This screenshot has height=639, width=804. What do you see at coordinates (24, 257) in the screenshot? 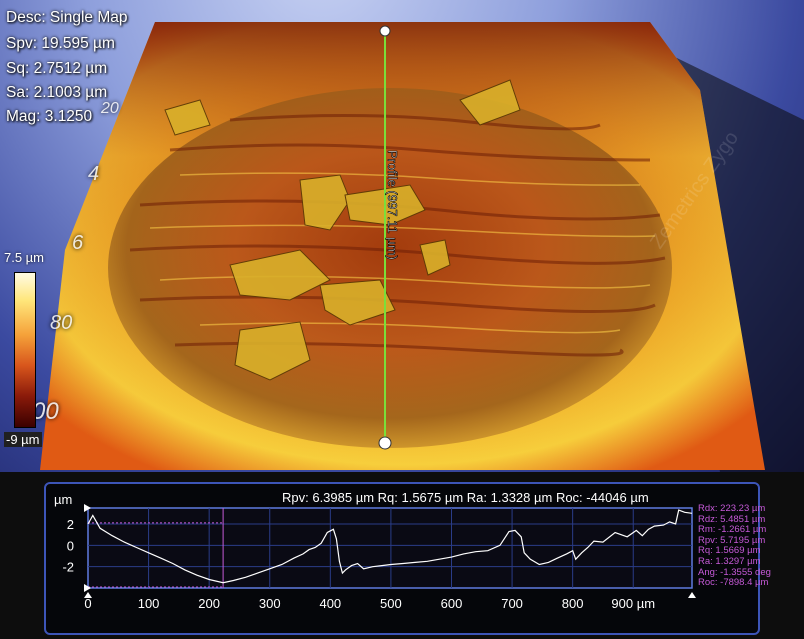
I see `colorbar-max-label: 7.5 µm` at bounding box center [24, 257].